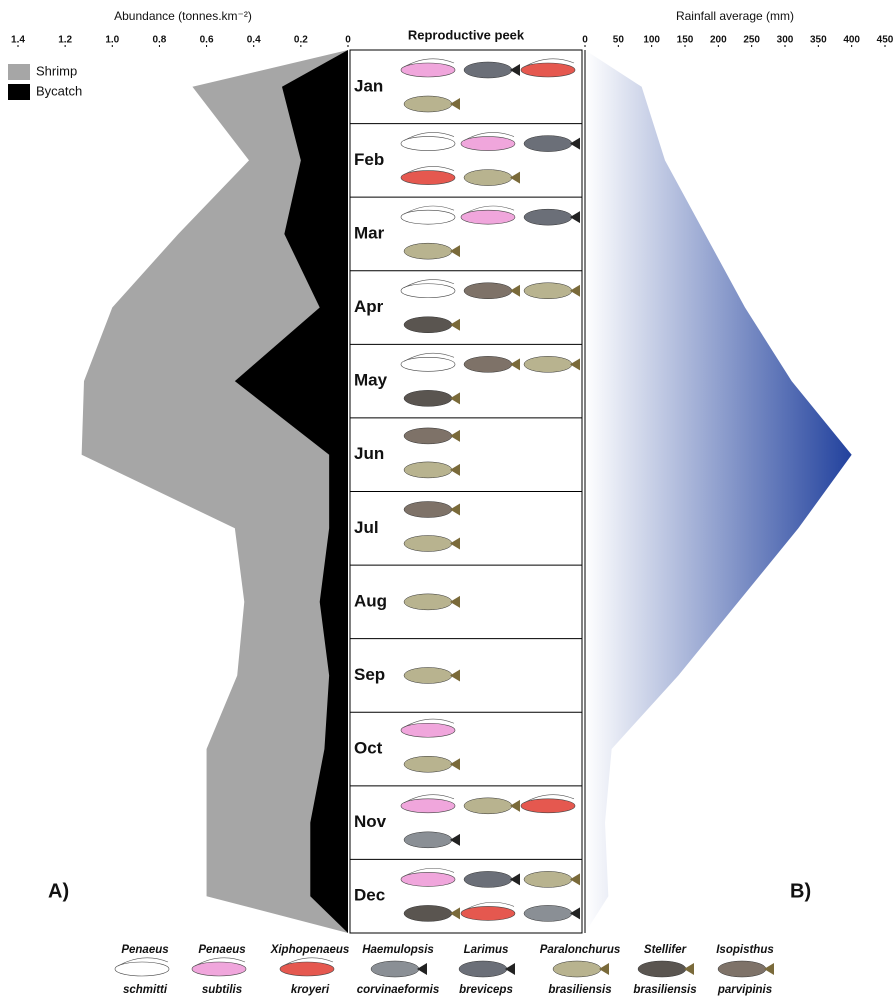 The width and height of the screenshot is (894, 1000). I want to click on x-tick-label: 50, so click(619, 40).